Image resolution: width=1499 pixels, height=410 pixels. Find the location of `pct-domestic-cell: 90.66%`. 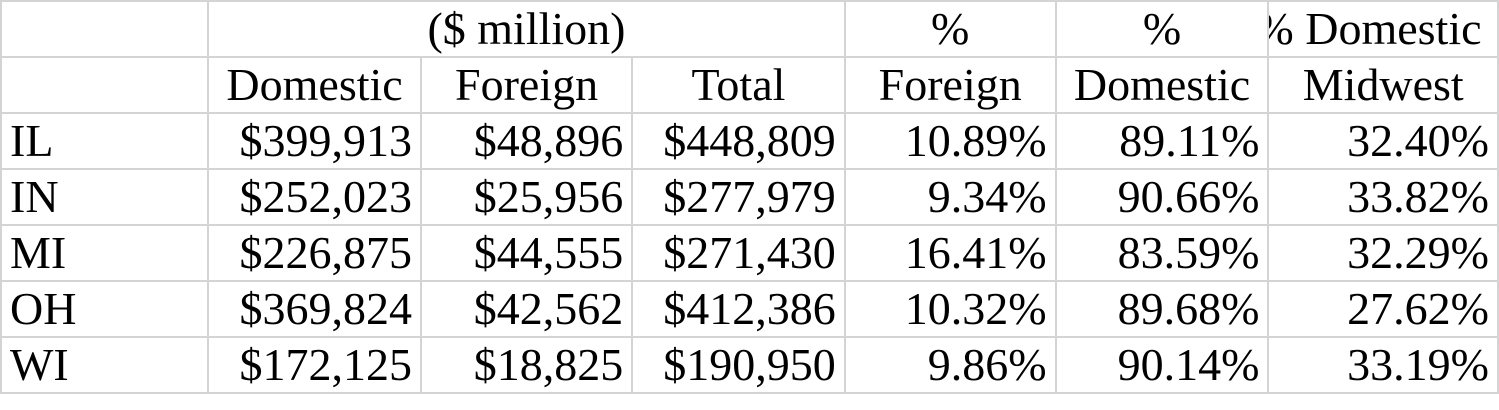

pct-domestic-cell: 90.66% is located at coordinates (1162, 197).